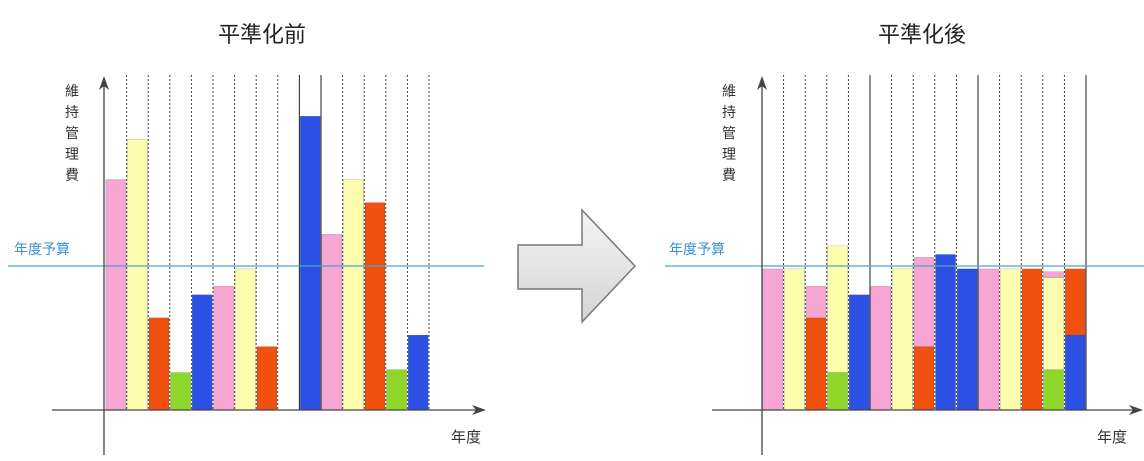  I want to click on chart-title: 平準化前, so click(262, 35).